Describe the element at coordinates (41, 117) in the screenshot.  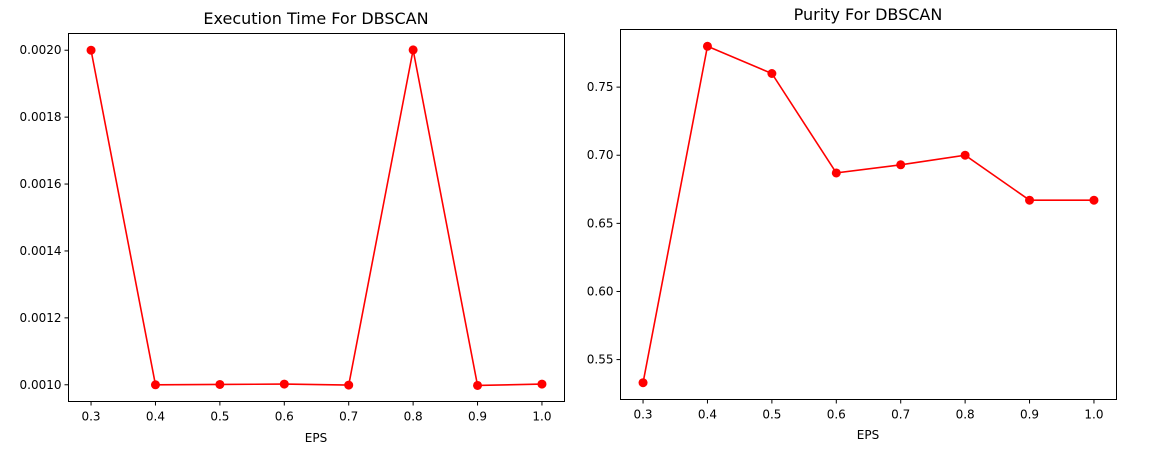
I see `y-tick-label: 0.0018` at that location.